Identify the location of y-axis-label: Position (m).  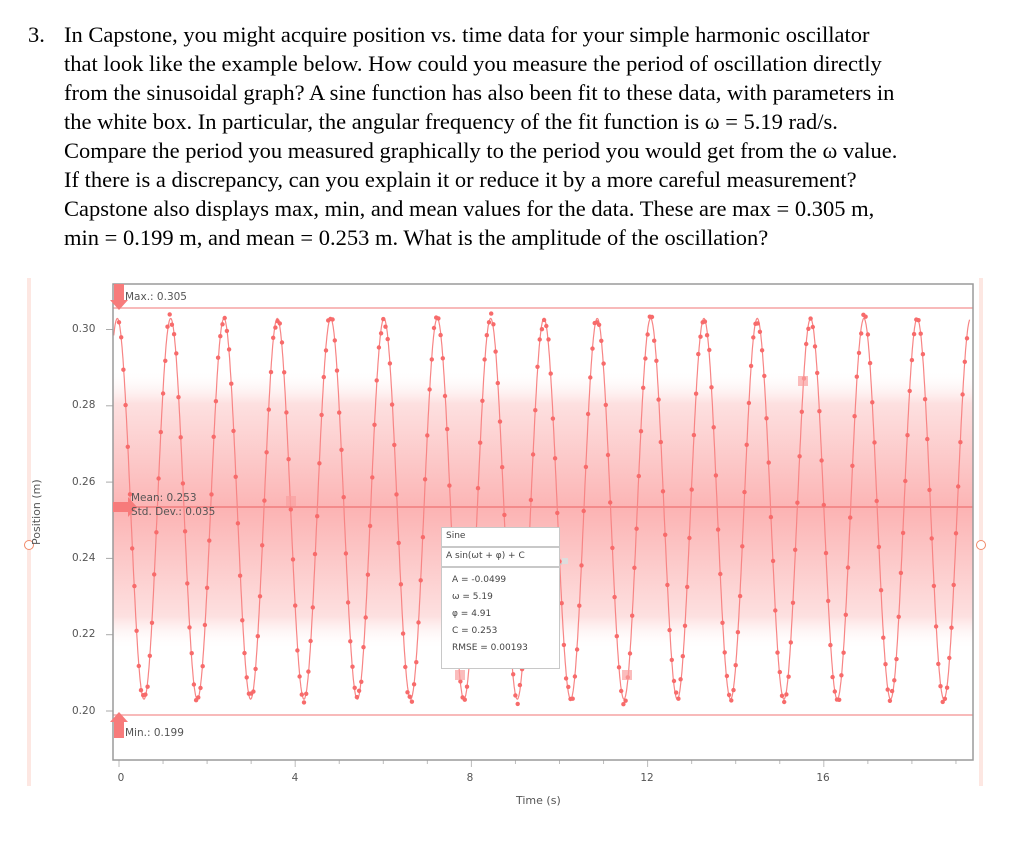
(36, 512).